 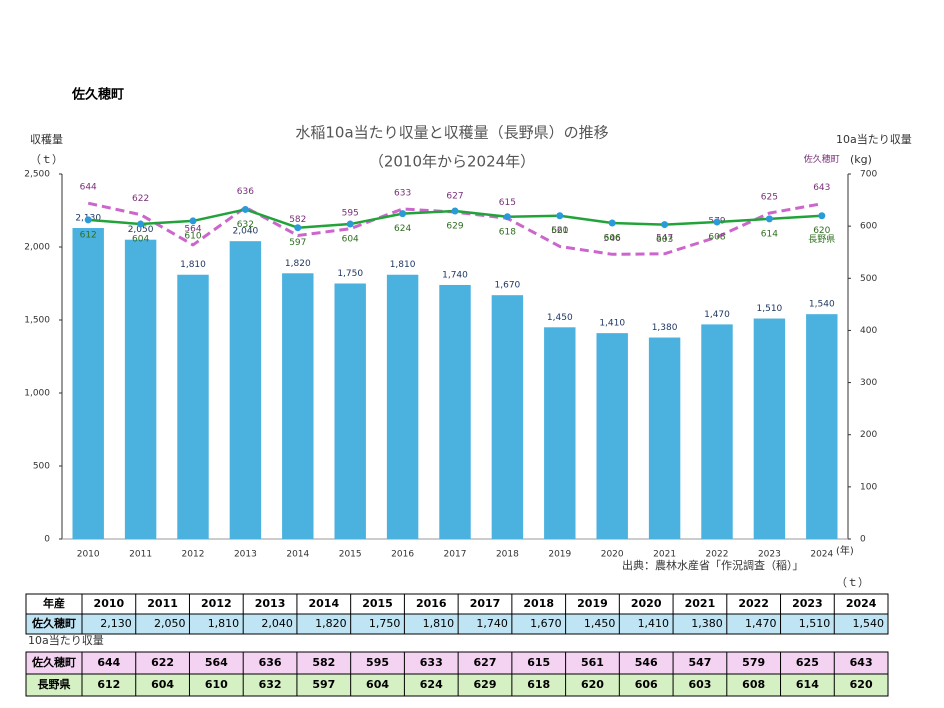 What do you see at coordinates (46, 159) in the screenshot?
I see `y-axis-unit: （ｔ）` at bounding box center [46, 159].